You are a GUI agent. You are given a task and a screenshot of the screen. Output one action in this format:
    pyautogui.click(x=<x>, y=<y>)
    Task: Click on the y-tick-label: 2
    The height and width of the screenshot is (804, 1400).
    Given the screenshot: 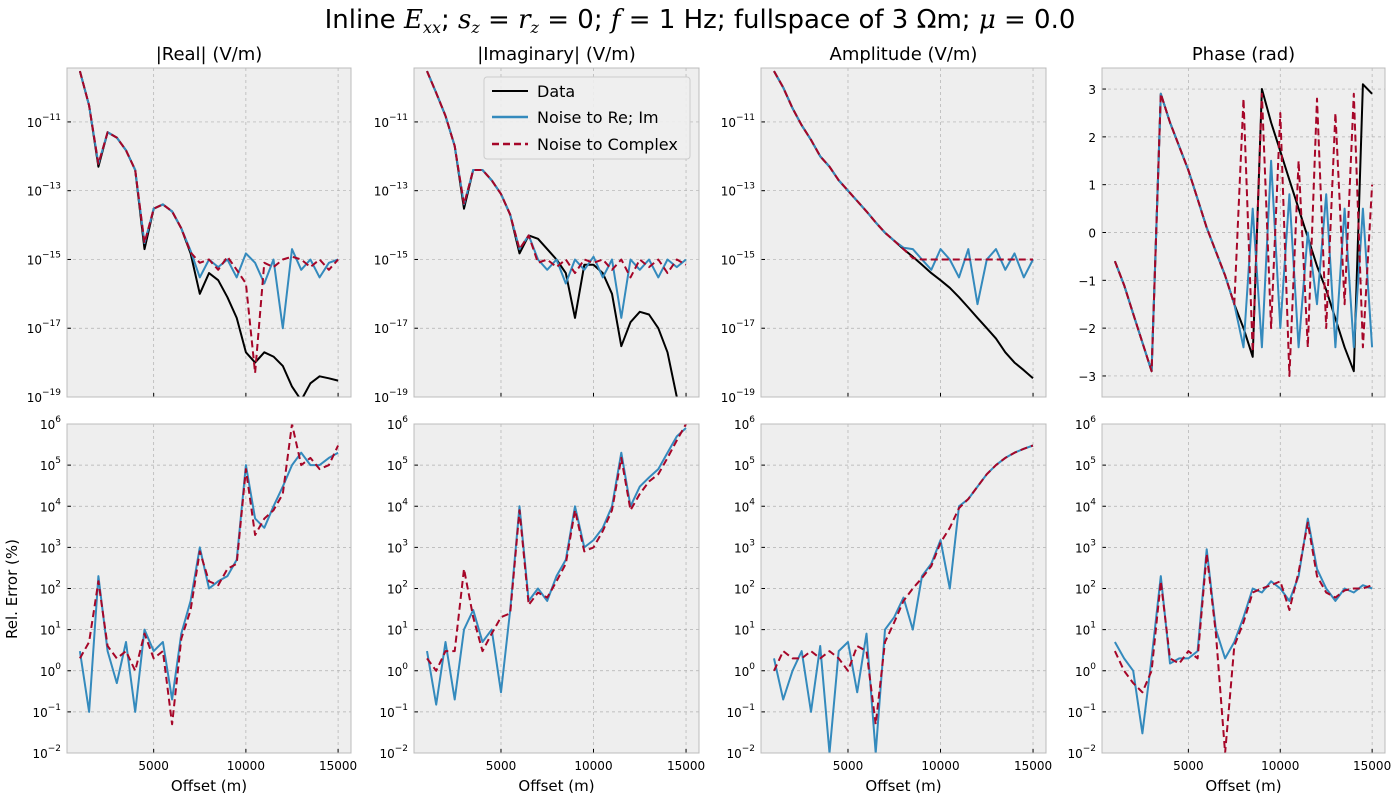 What is the action you would take?
    pyautogui.click(x=1092, y=138)
    